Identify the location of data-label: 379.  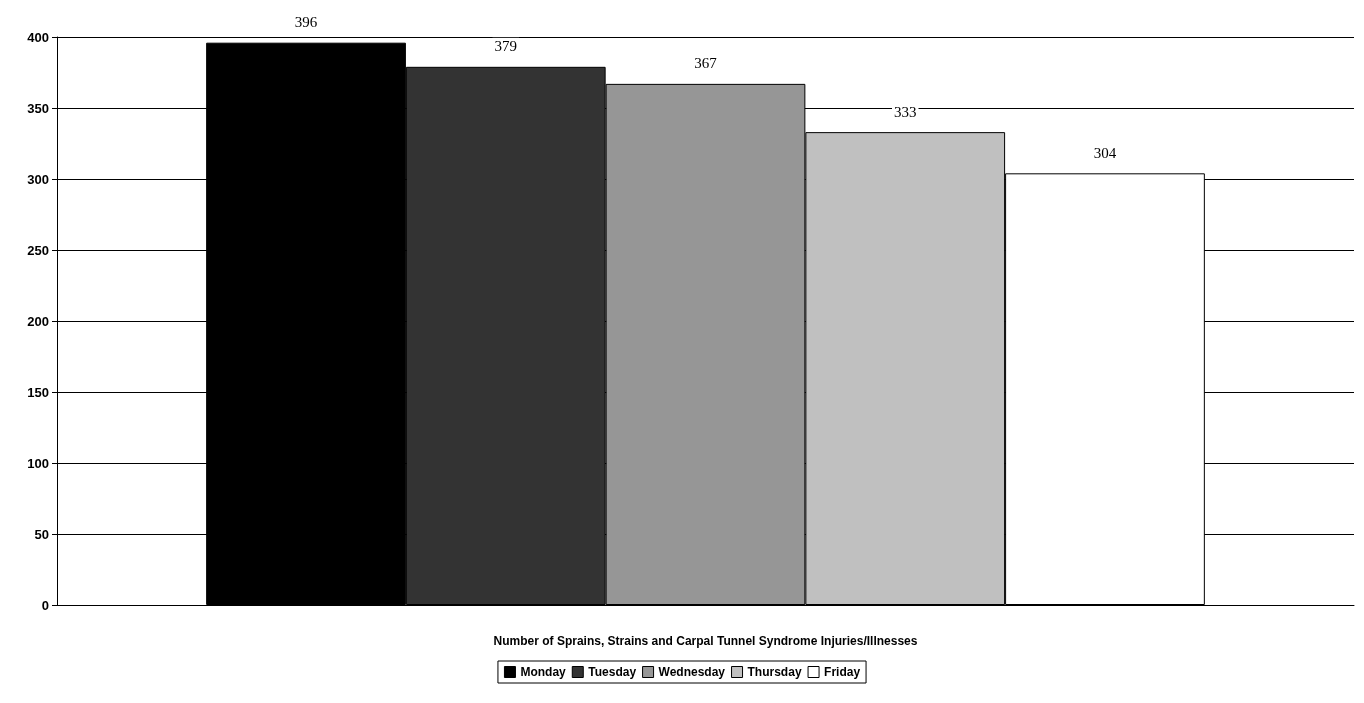
(506, 46).